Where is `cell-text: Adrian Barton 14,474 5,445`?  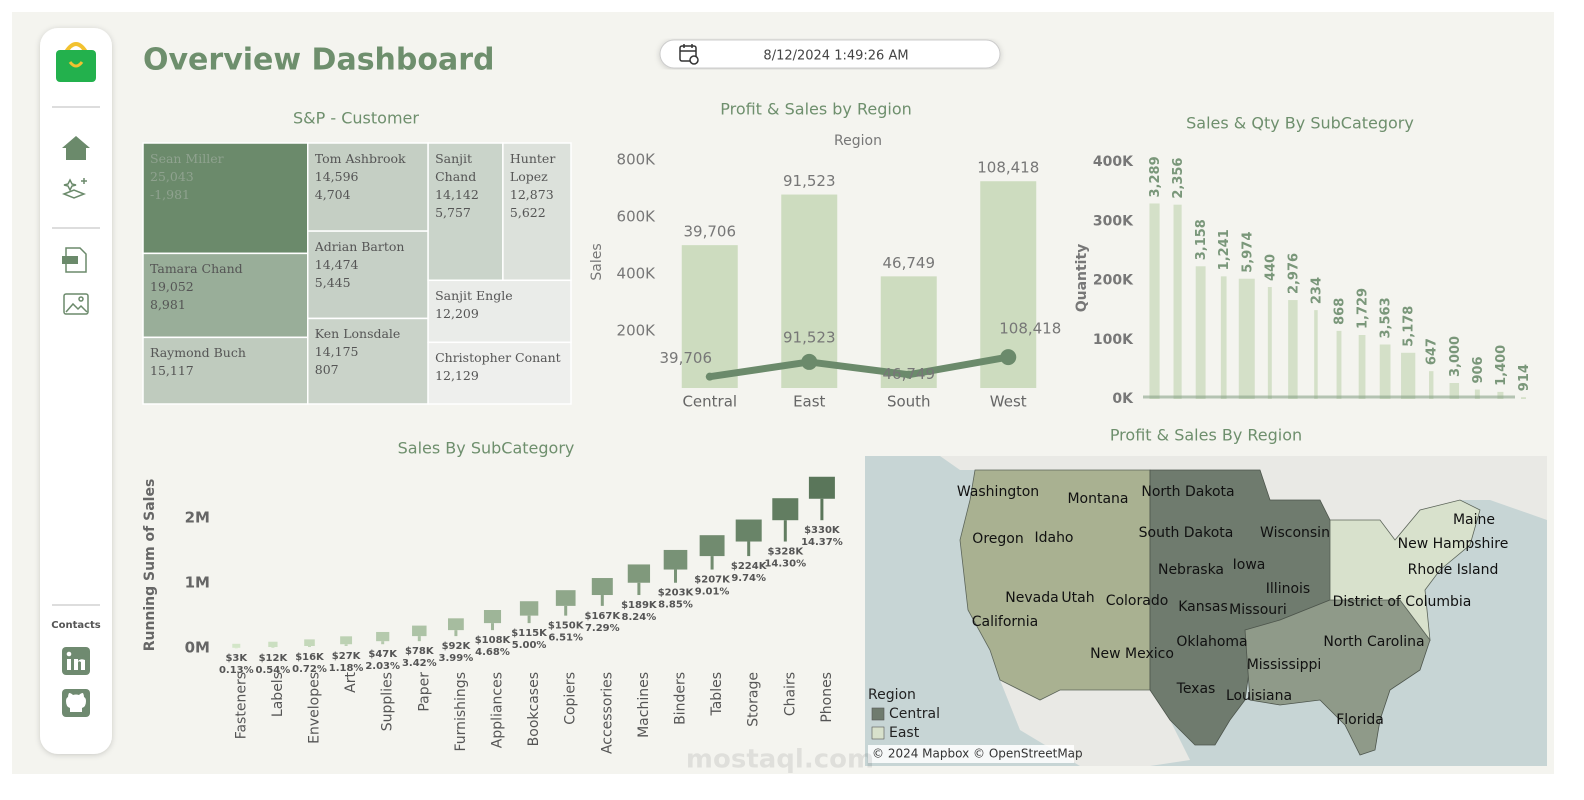 cell-text: Adrian Barton 14,474 5,445 is located at coordinates (370, 265).